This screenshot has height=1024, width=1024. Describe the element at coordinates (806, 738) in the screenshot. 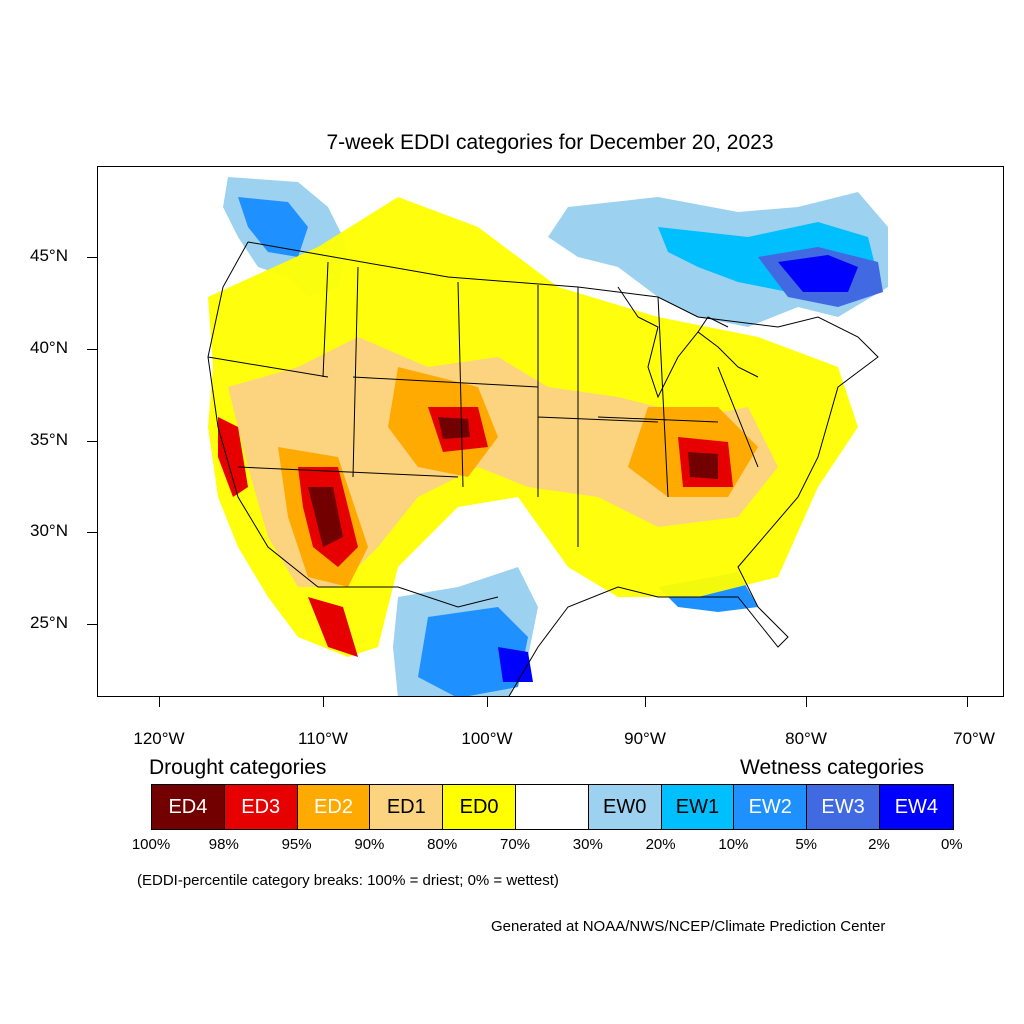

I see `lon-label-80: 80°W` at that location.